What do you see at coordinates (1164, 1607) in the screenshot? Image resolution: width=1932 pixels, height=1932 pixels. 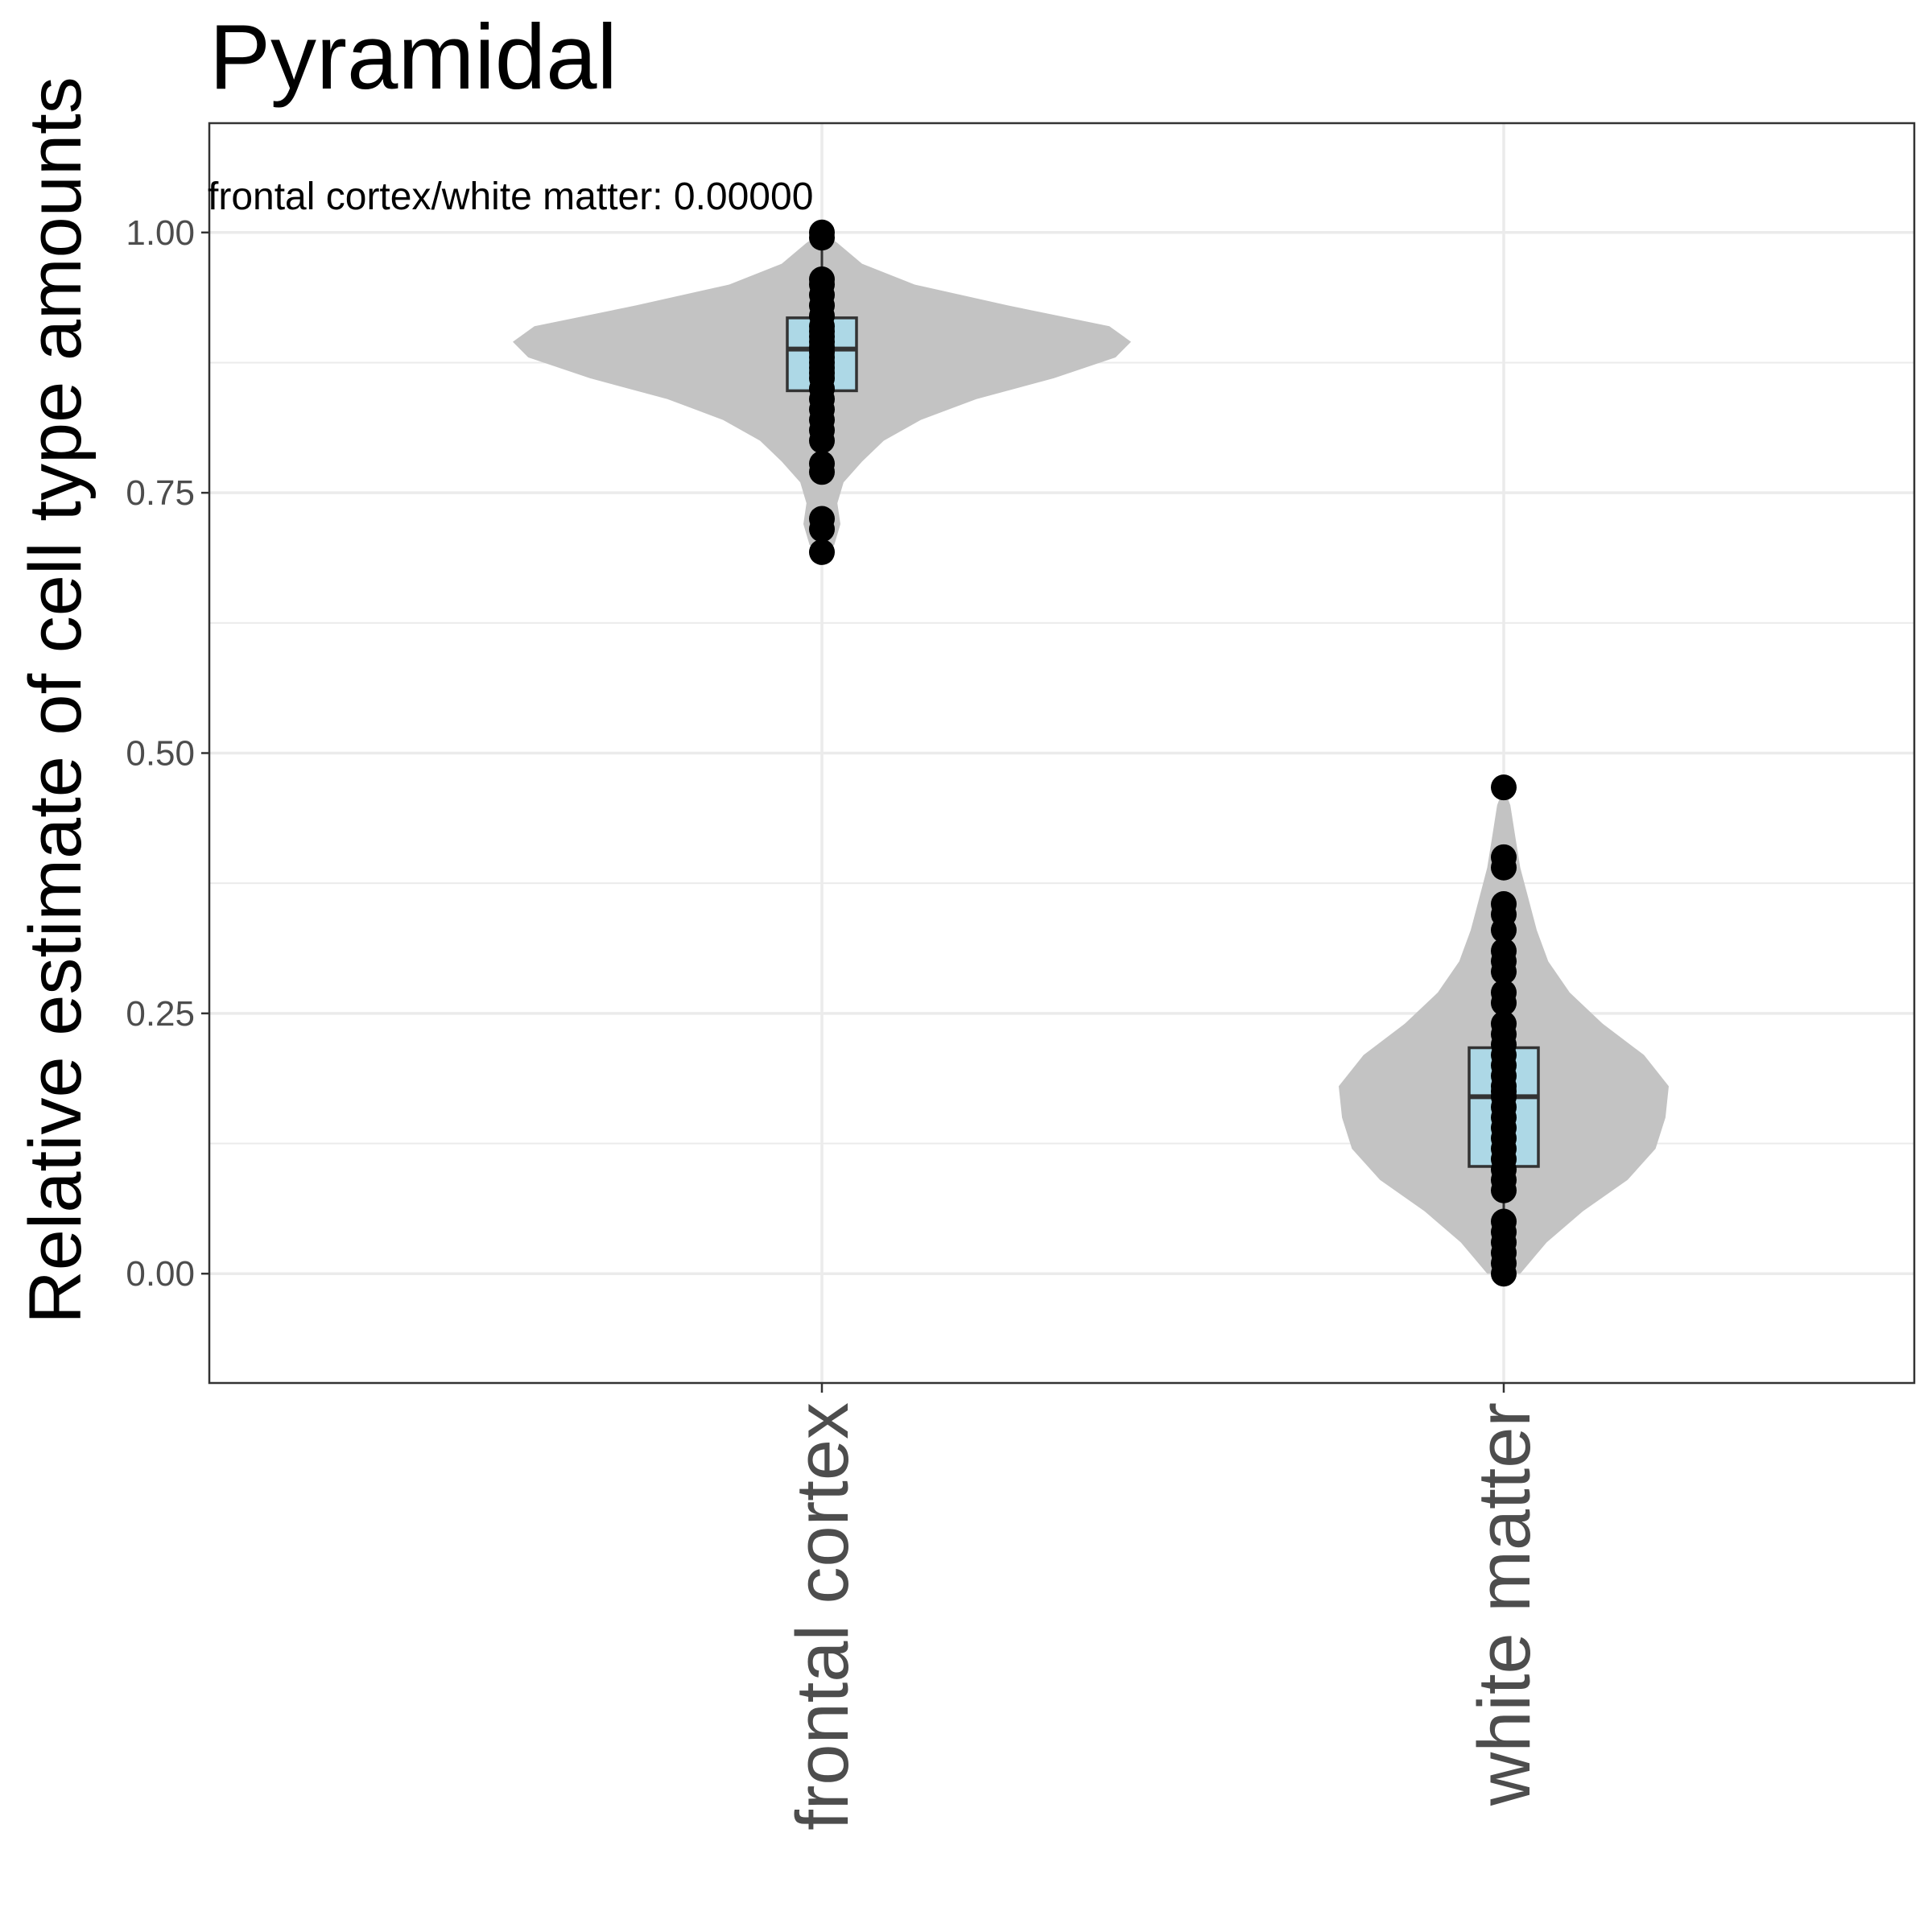 I see `x-axis-ticks: frontal cortex white matter` at bounding box center [1164, 1607].